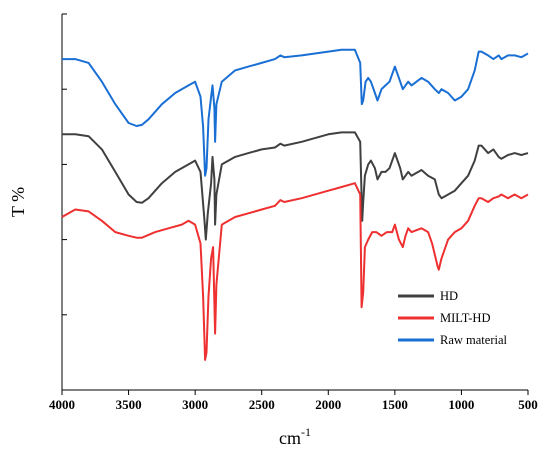 The image size is (550, 460). I want to click on legend: HD MILT-HD Raw material, so click(453, 318).